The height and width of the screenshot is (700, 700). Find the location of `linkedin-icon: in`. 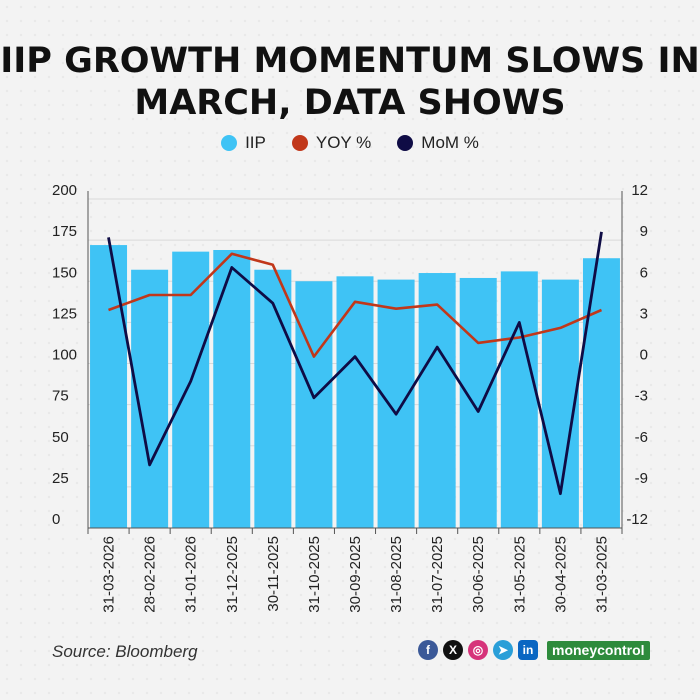

linkedin-icon: in is located at coordinates (528, 650).